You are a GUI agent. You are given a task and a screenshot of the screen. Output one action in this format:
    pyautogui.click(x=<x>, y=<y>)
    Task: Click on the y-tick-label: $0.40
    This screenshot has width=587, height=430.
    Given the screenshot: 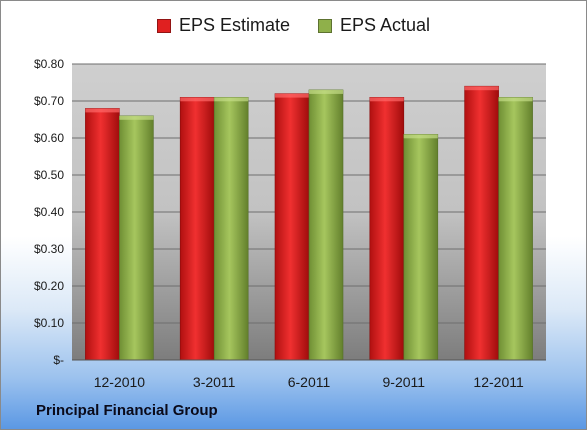 What is the action you would take?
    pyautogui.click(x=49, y=212)
    